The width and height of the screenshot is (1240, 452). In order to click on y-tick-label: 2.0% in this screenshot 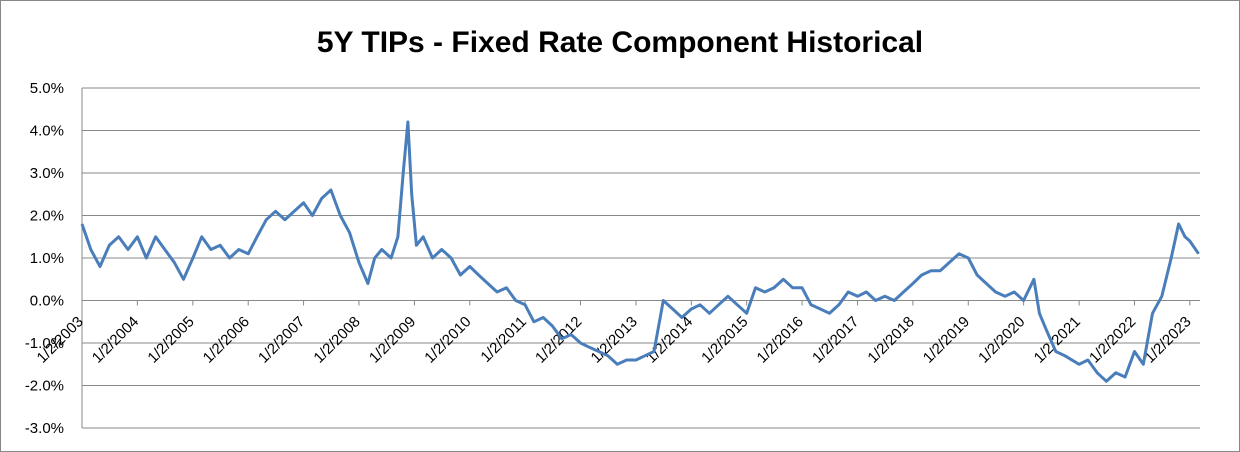, I will do `click(47, 216)`.